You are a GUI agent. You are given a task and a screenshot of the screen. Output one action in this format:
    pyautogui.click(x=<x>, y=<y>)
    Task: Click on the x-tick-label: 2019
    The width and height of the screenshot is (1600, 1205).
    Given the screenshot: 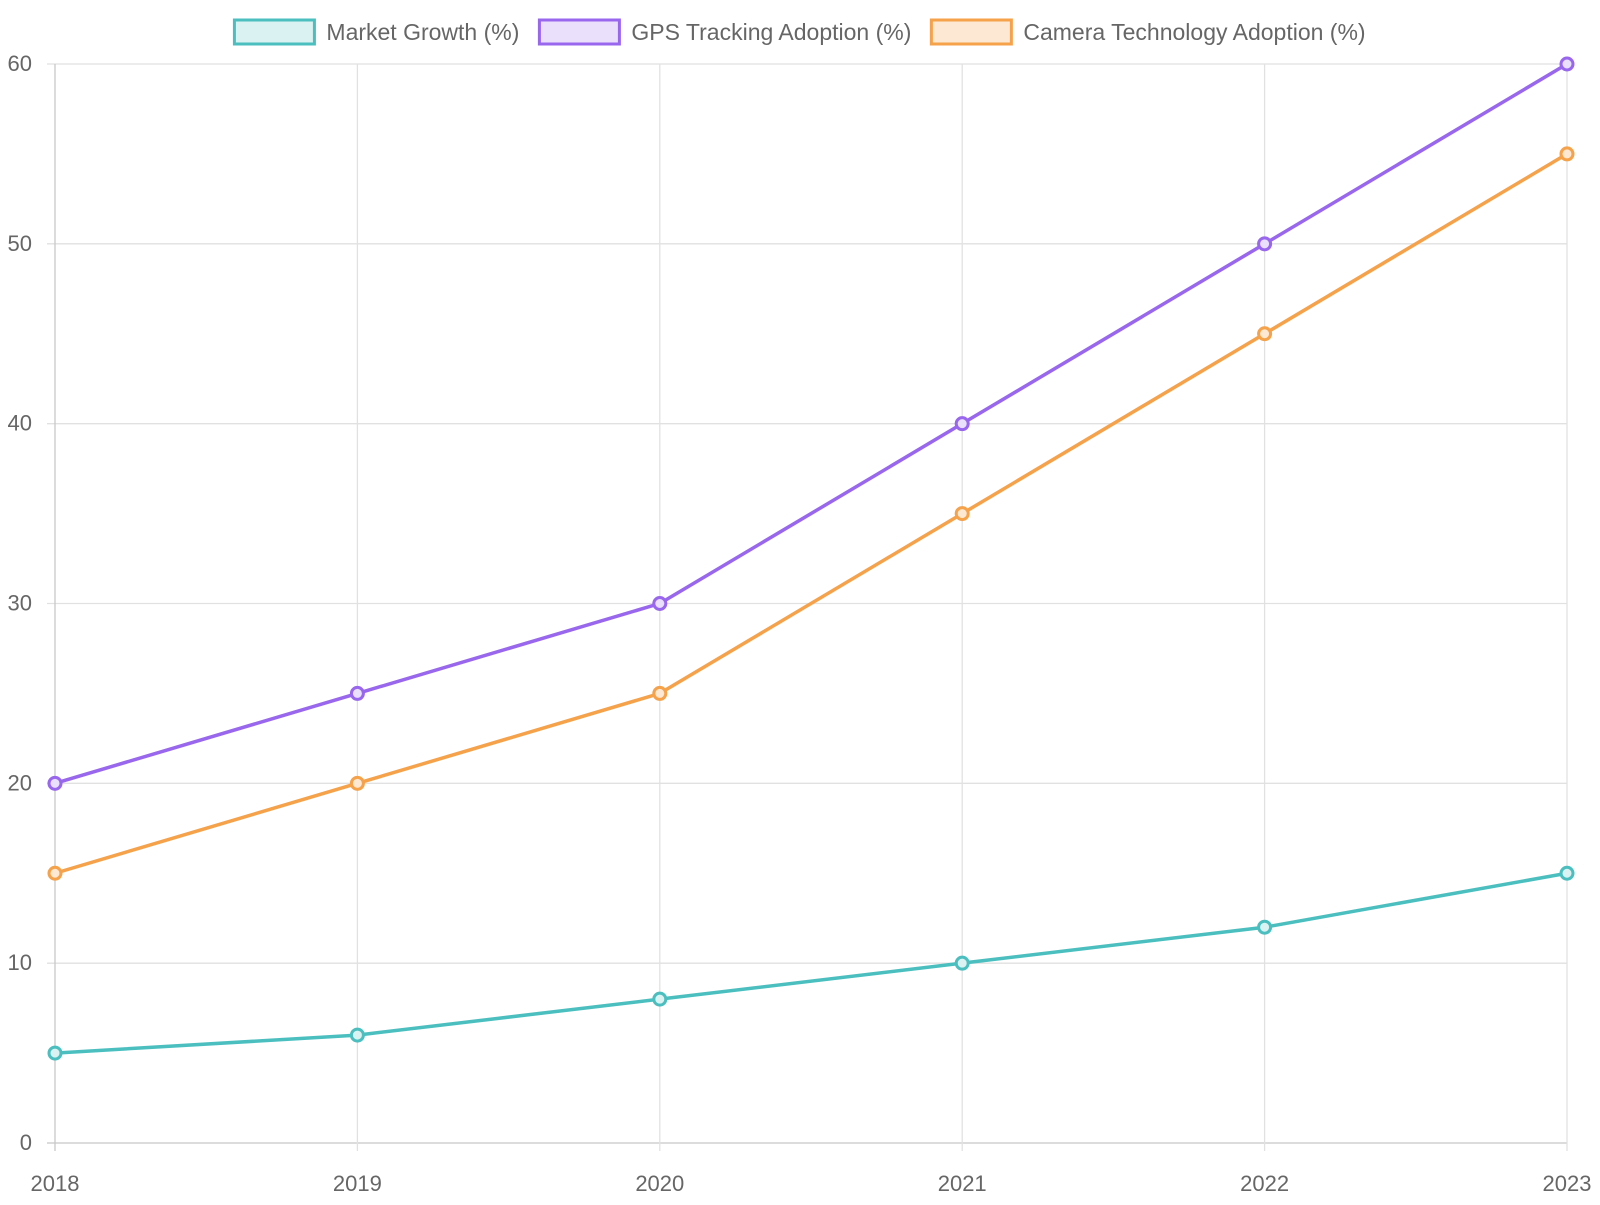 What is the action you would take?
    pyautogui.click(x=357, y=1183)
    